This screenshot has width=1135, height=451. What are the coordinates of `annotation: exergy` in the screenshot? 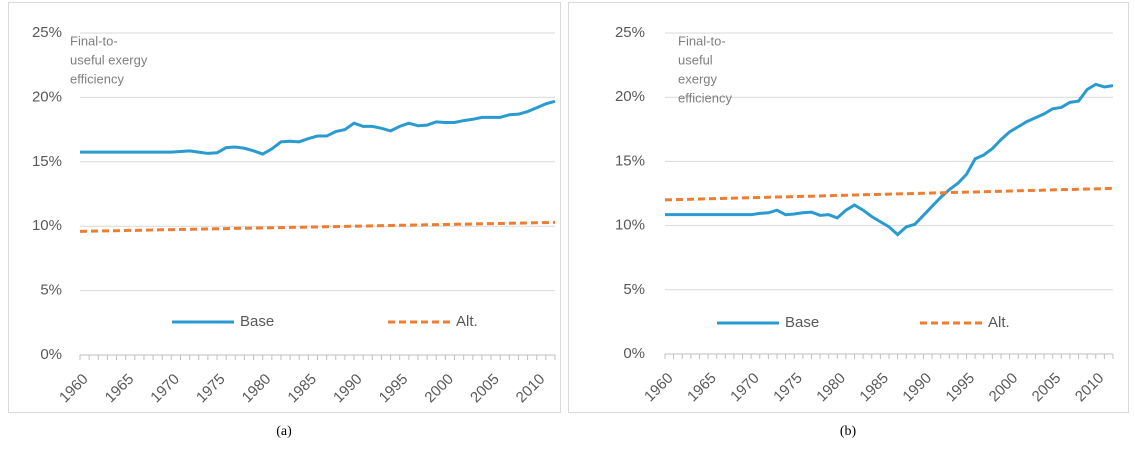 It's located at (698, 78).